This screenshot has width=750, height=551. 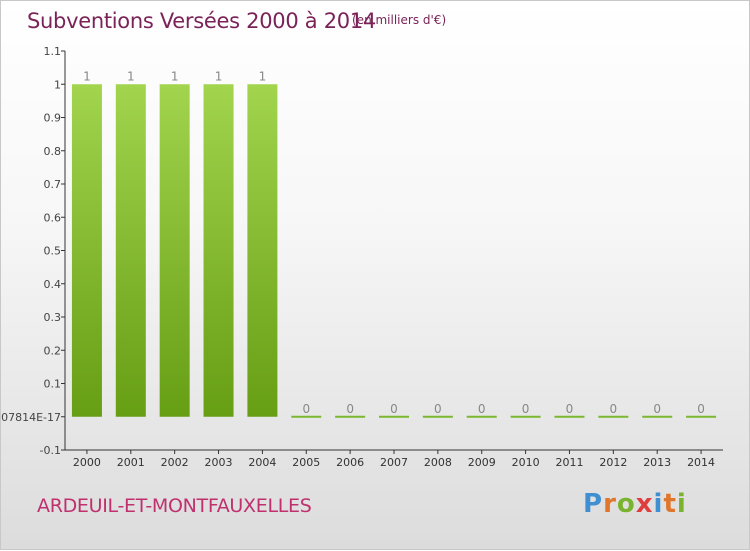 I want to click on chart-title: Subventions Versées 2000 à 2014, so click(x=201, y=21).